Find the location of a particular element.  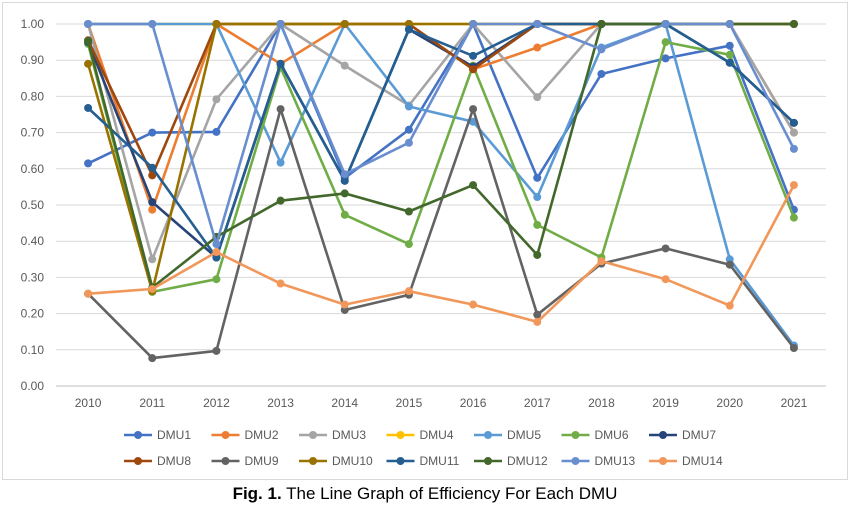

legend-item-dmu4: DMU4 is located at coordinates (420, 435).